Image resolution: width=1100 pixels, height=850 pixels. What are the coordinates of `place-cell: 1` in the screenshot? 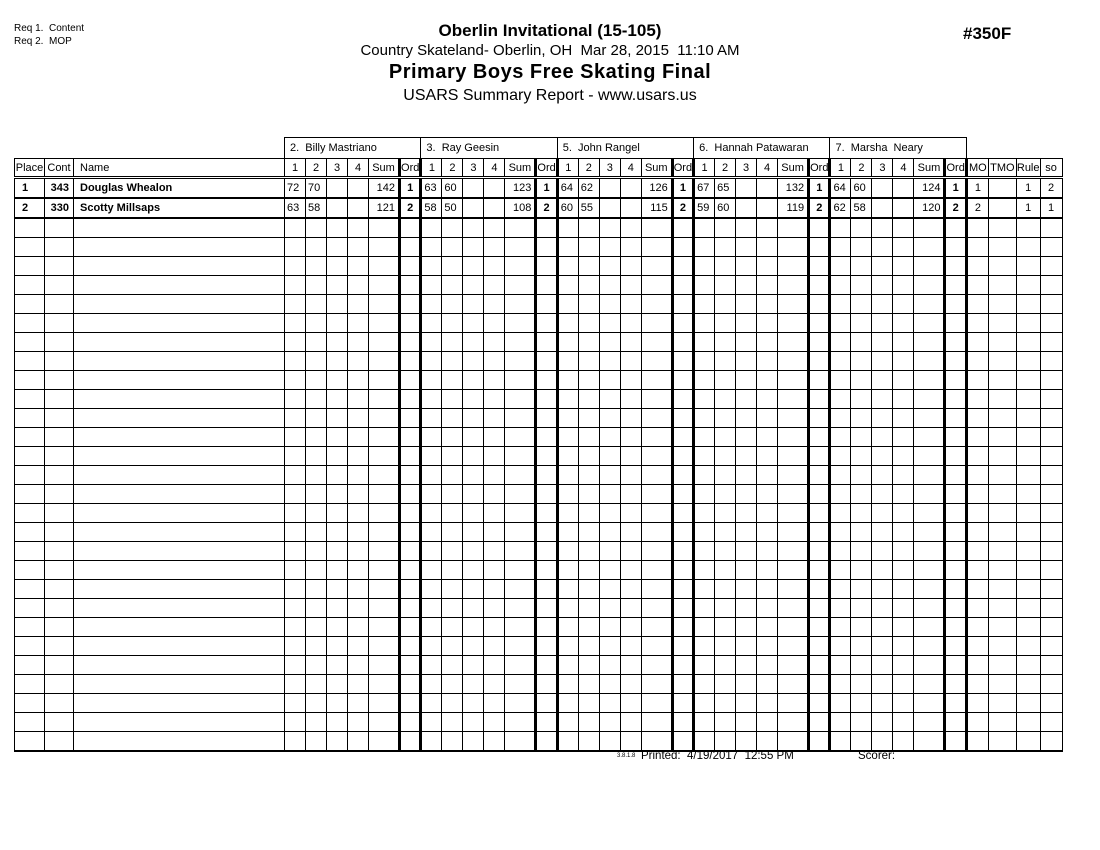 It's located at (29, 188).